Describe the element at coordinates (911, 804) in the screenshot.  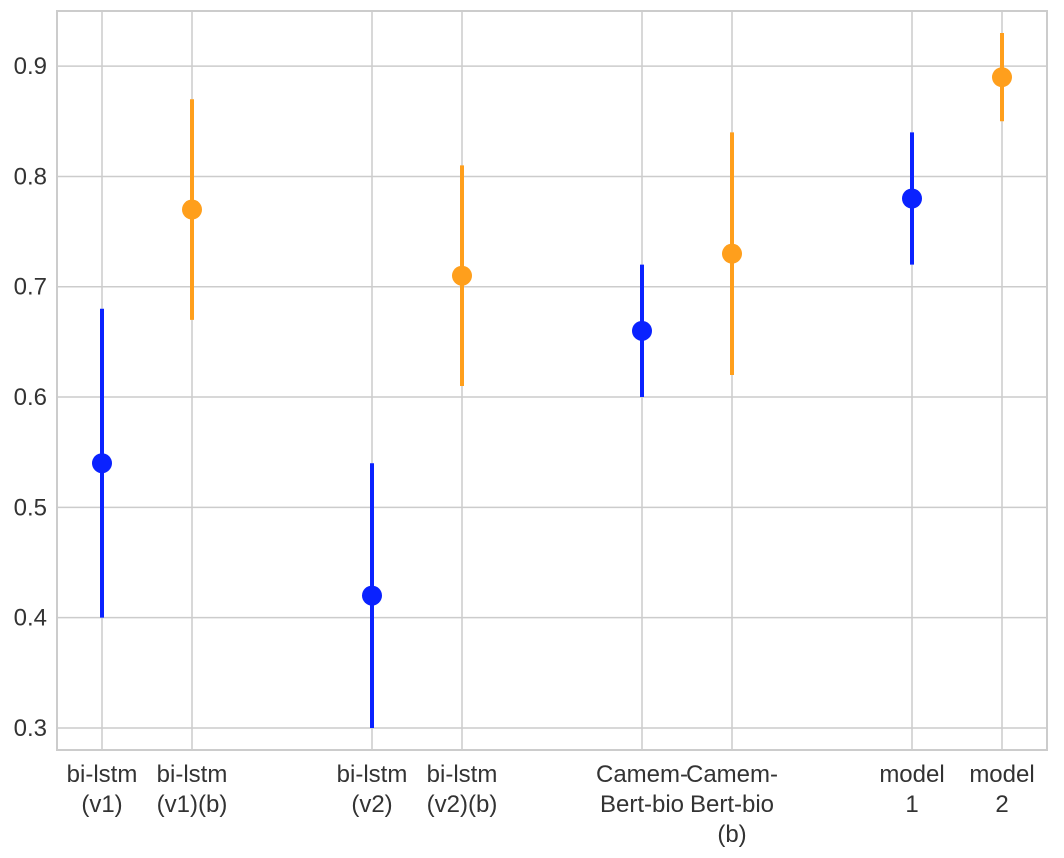
I see `x-tick-label-line: 1` at that location.